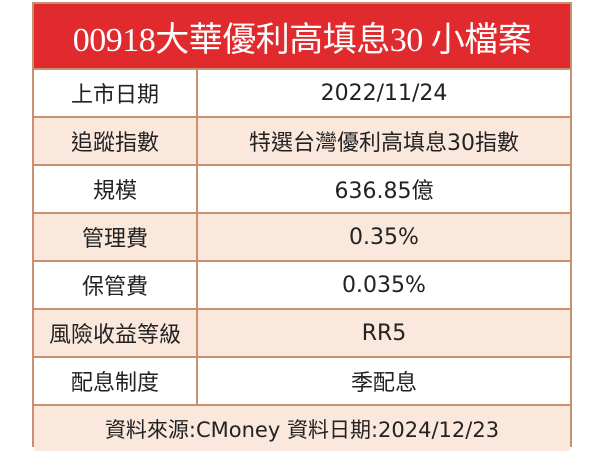 Image resolution: width=600 pixels, height=451 pixels. I want to click on field-label: 規模, so click(116, 188).